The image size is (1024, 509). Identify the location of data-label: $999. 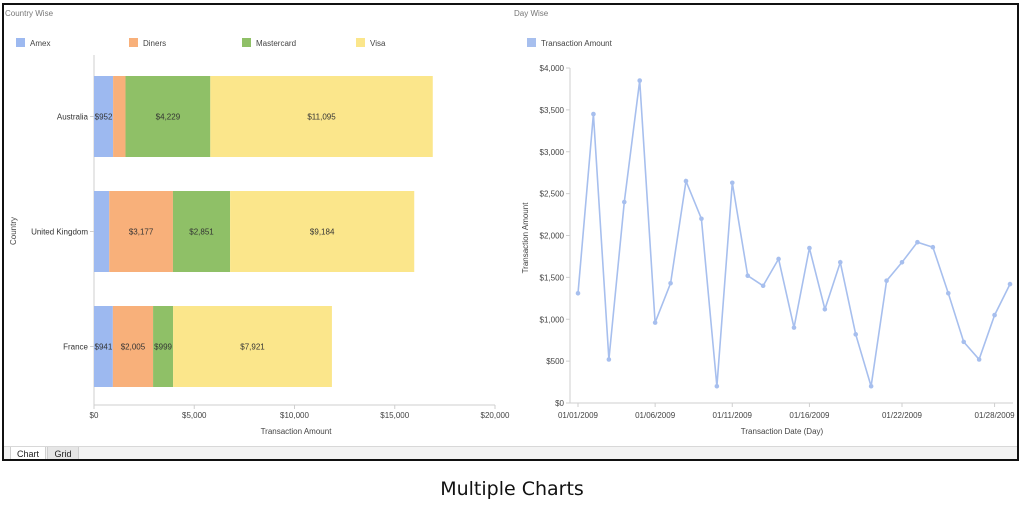
(163, 347).